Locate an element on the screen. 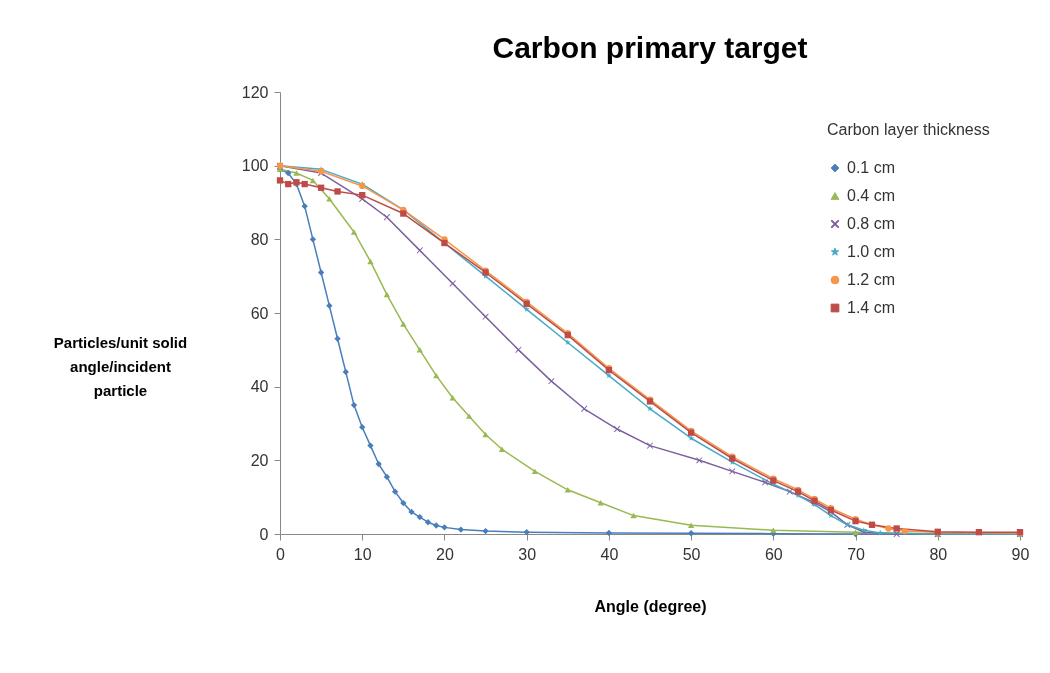  x-tick-label: 50 is located at coordinates (691, 554).